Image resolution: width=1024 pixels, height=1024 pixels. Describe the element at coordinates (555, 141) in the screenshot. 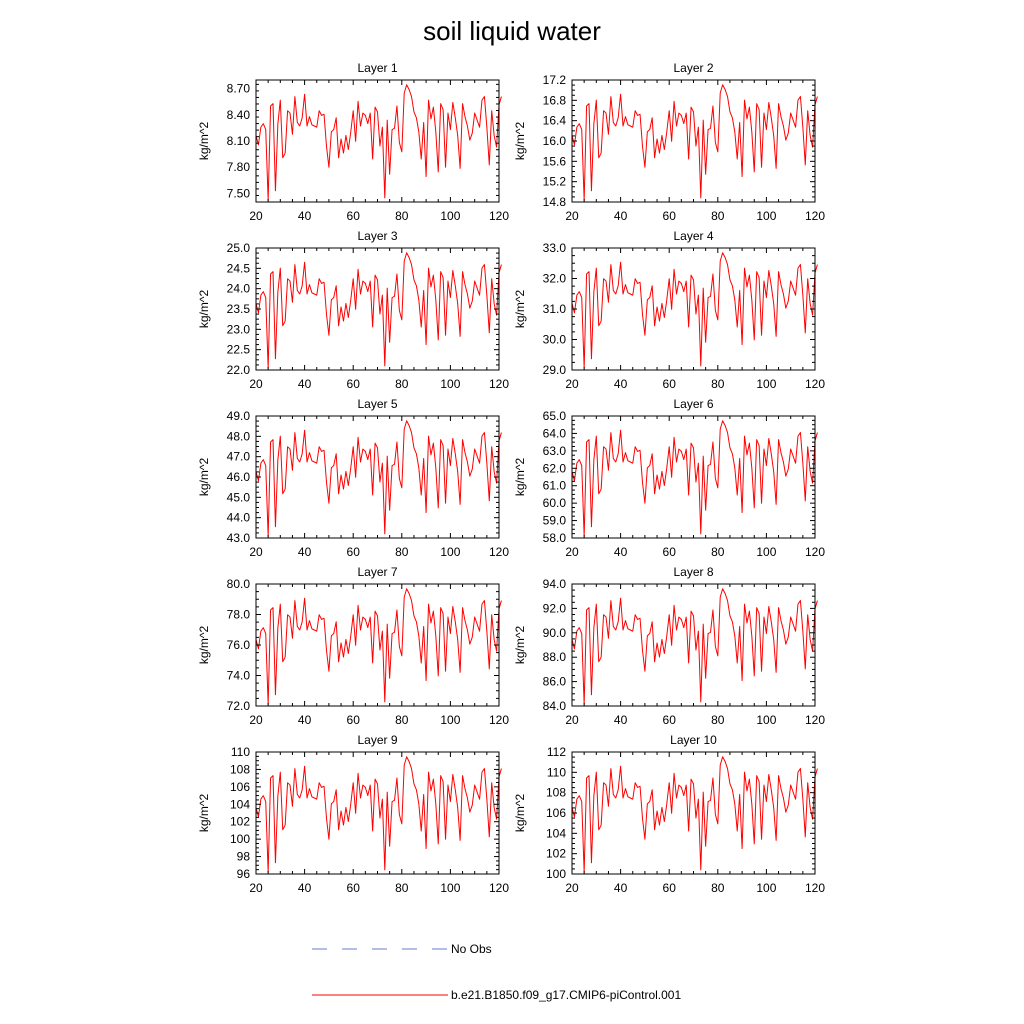

I see `y-tick-label: 16.0` at that location.